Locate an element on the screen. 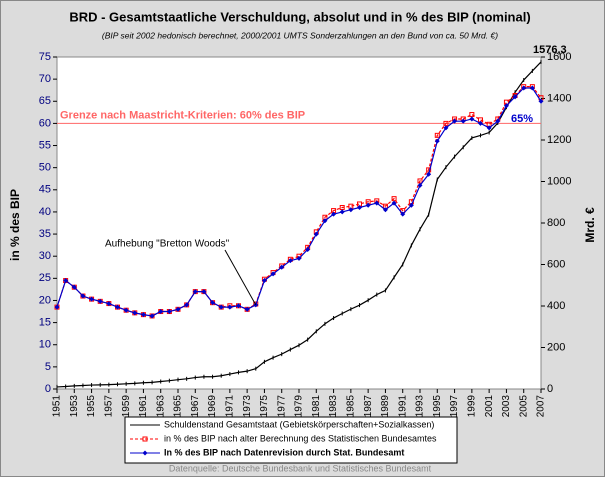 The image size is (605, 477). y2-tick-label: 1600 is located at coordinates (559, 57).